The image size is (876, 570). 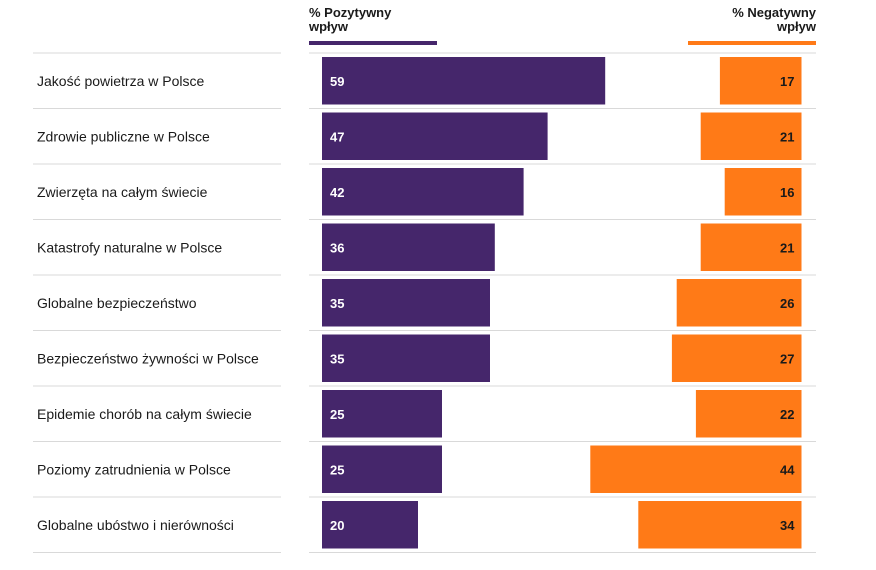 I want to click on negative-value-label: 17, so click(x=787, y=81).